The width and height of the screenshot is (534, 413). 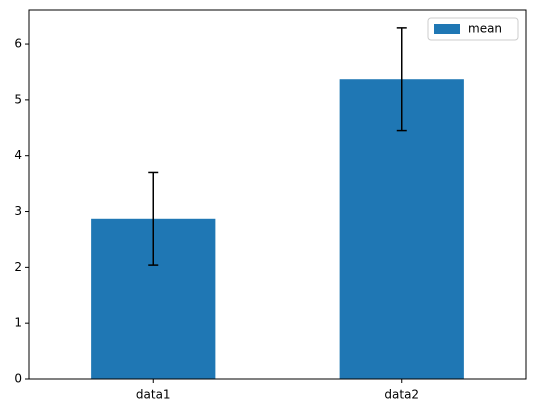 What do you see at coordinates (18, 267) in the screenshot?
I see `y-tick-label: 2` at bounding box center [18, 267].